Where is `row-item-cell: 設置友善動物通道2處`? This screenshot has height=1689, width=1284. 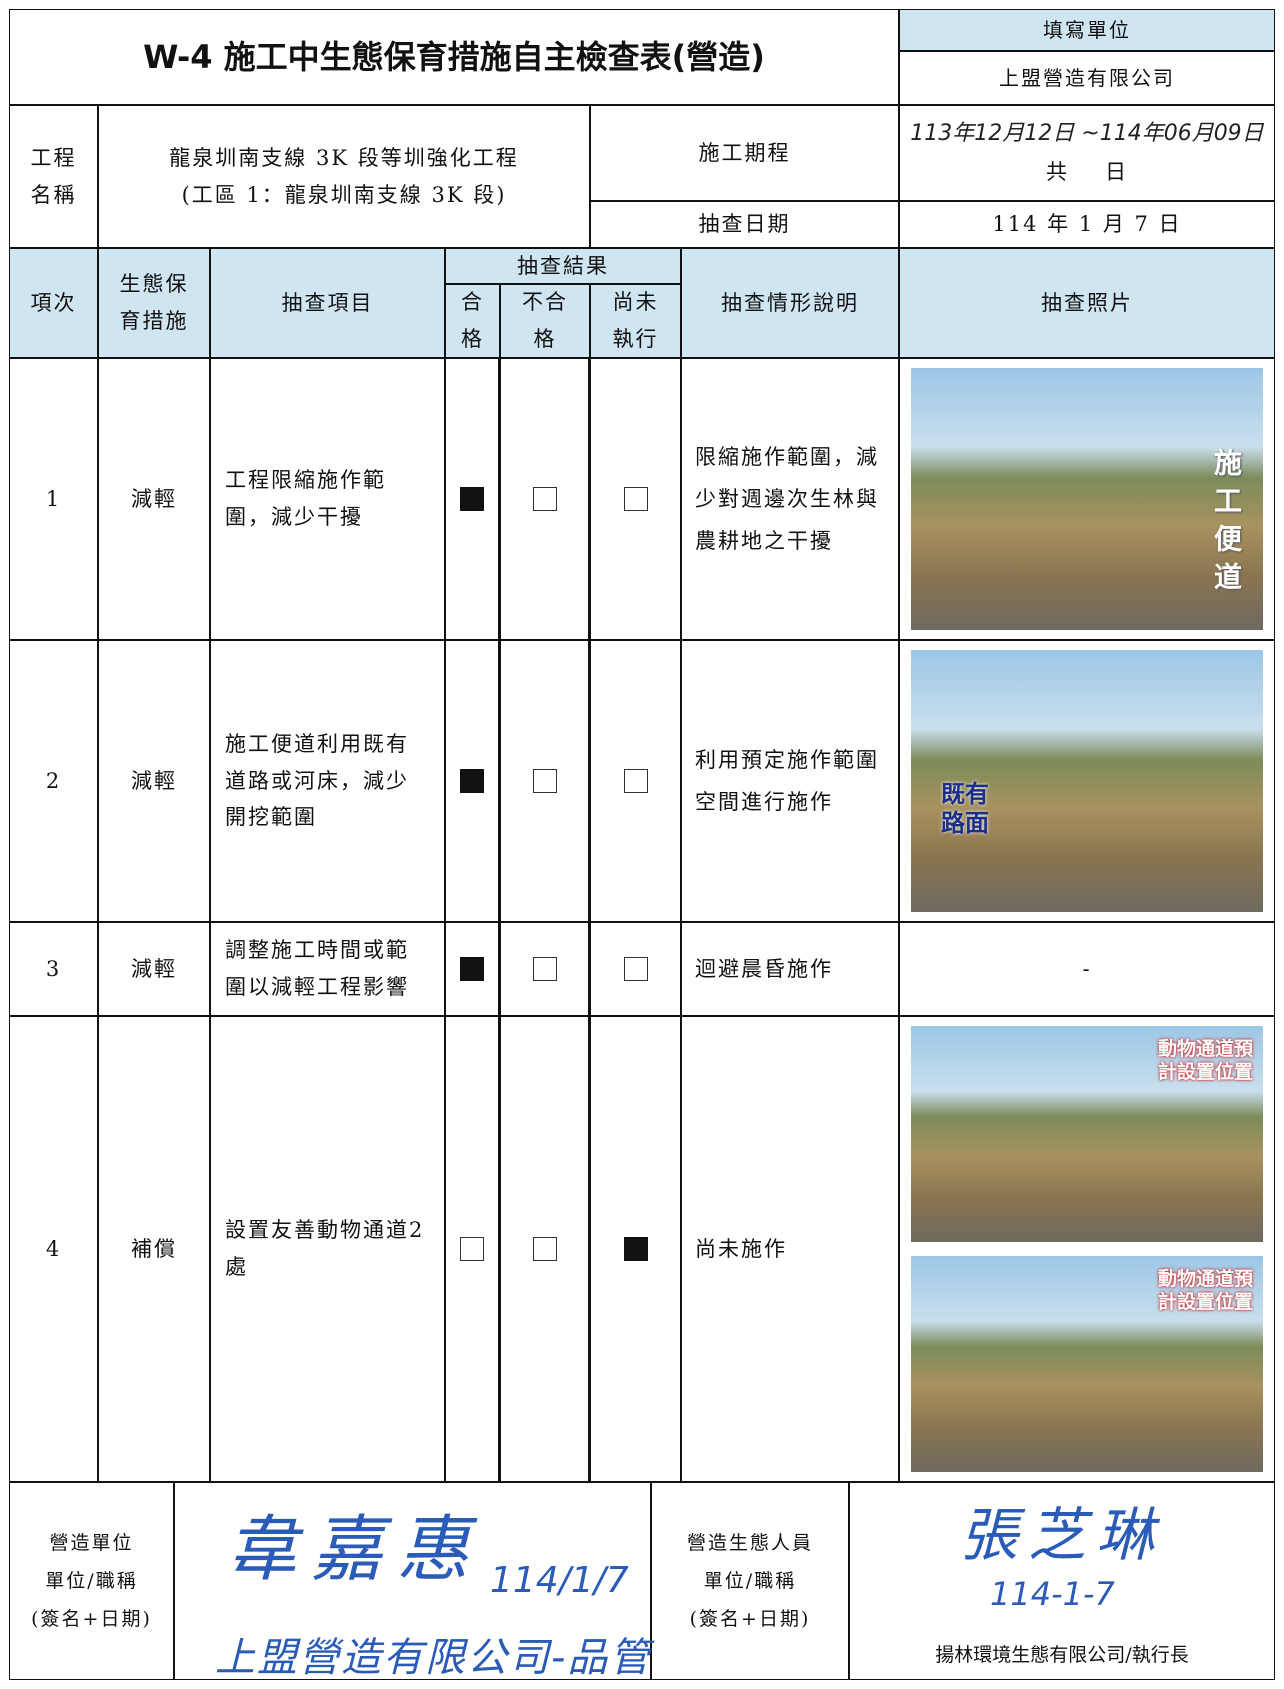 row-item-cell: 設置友善動物通道2處 is located at coordinates (327, 1249).